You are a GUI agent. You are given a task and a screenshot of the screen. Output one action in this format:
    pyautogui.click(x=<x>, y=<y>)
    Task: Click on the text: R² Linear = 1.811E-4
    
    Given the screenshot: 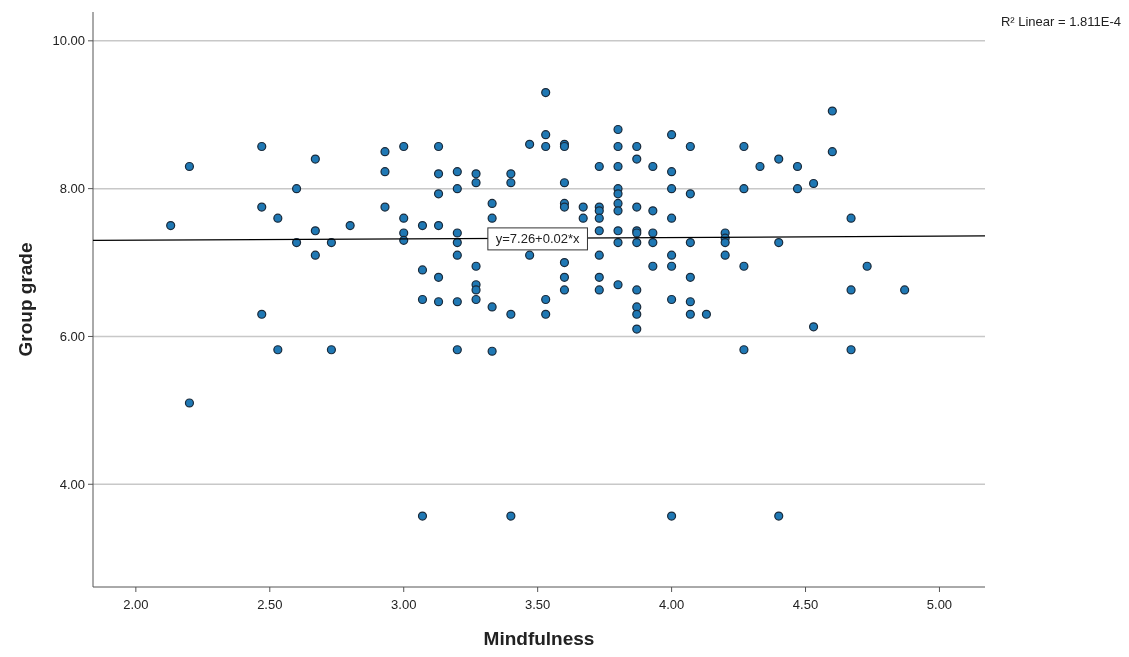 What is the action you would take?
    pyautogui.click(x=1060, y=21)
    